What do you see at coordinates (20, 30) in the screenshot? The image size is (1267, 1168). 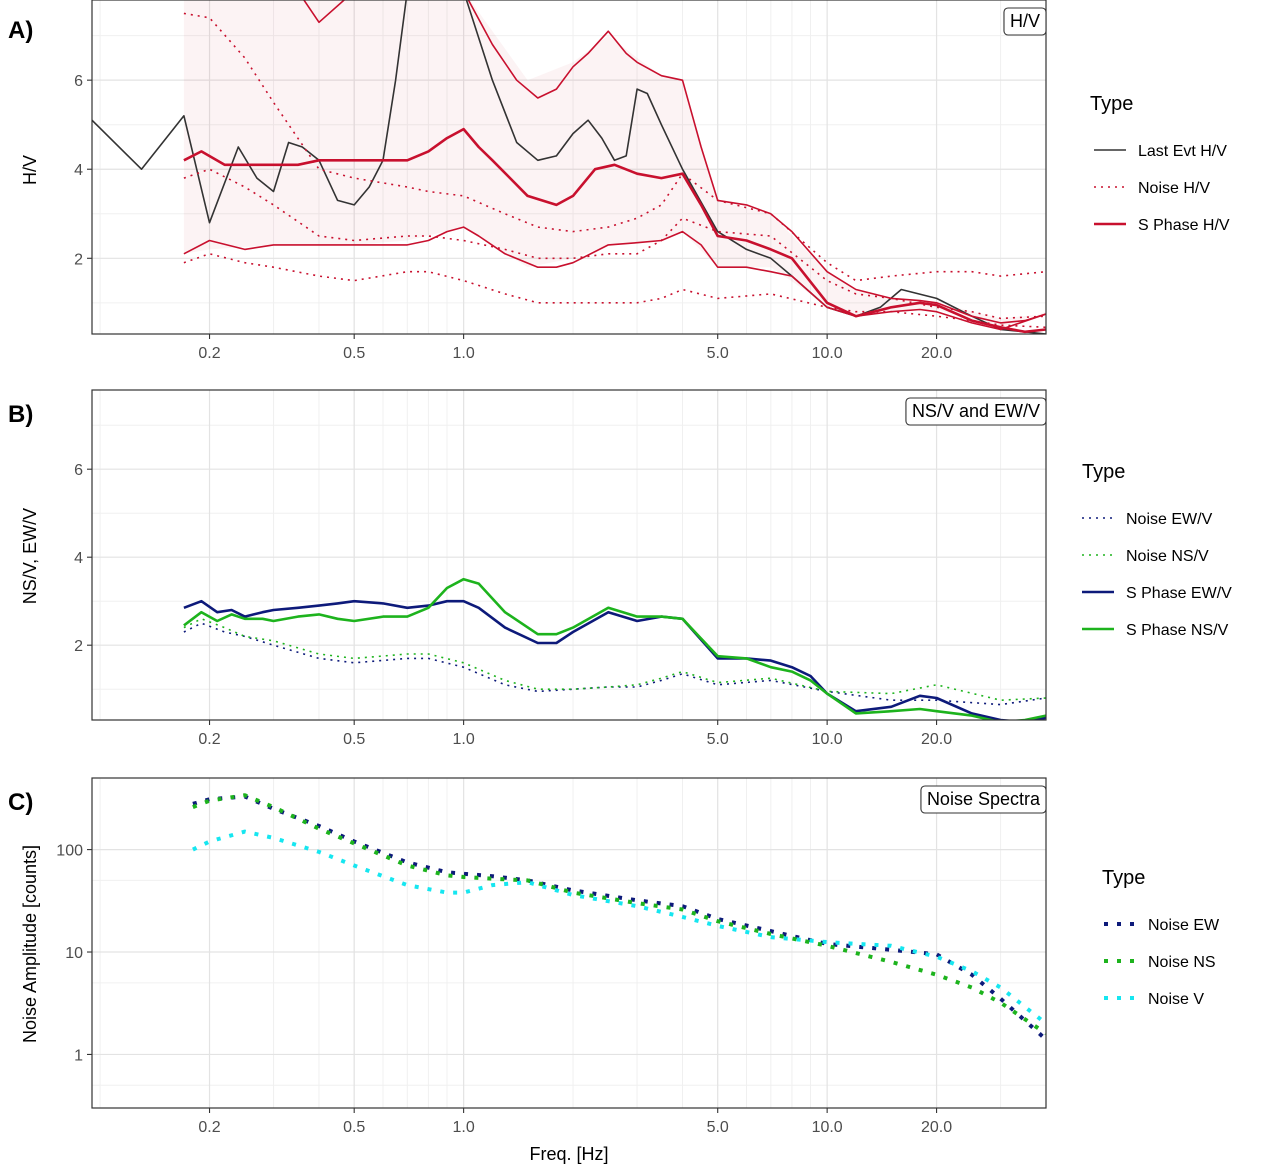 I see `panel-tag: A)` at bounding box center [20, 30].